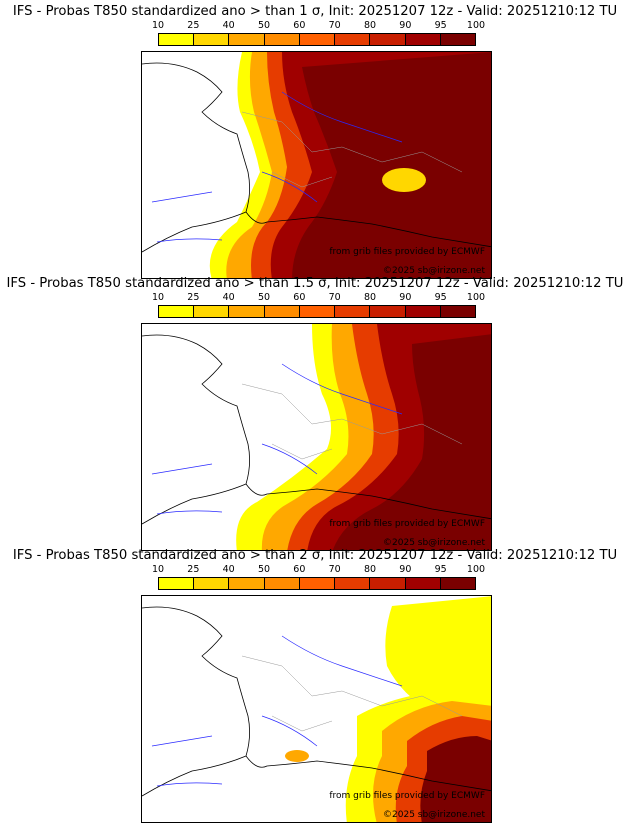 Image resolution: width=630 pixels, height=828 pixels. I want to click on prob-spot-alps, so click(404, 180).